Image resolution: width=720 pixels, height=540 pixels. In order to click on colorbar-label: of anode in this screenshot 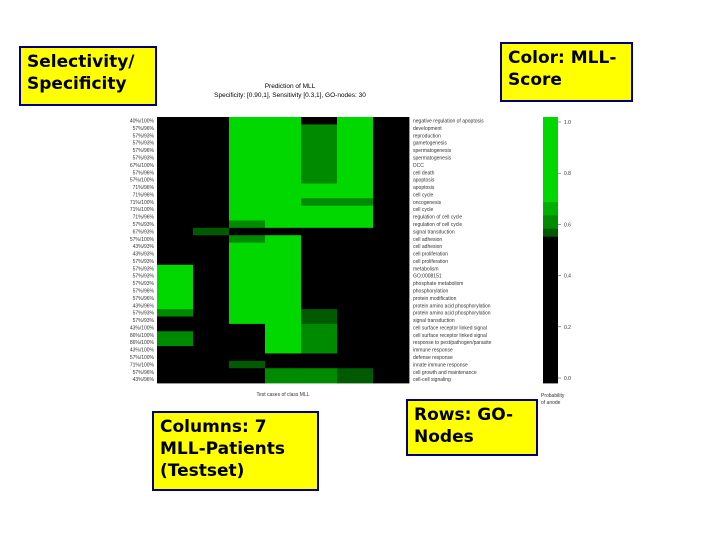, I will do `click(551, 403)`.